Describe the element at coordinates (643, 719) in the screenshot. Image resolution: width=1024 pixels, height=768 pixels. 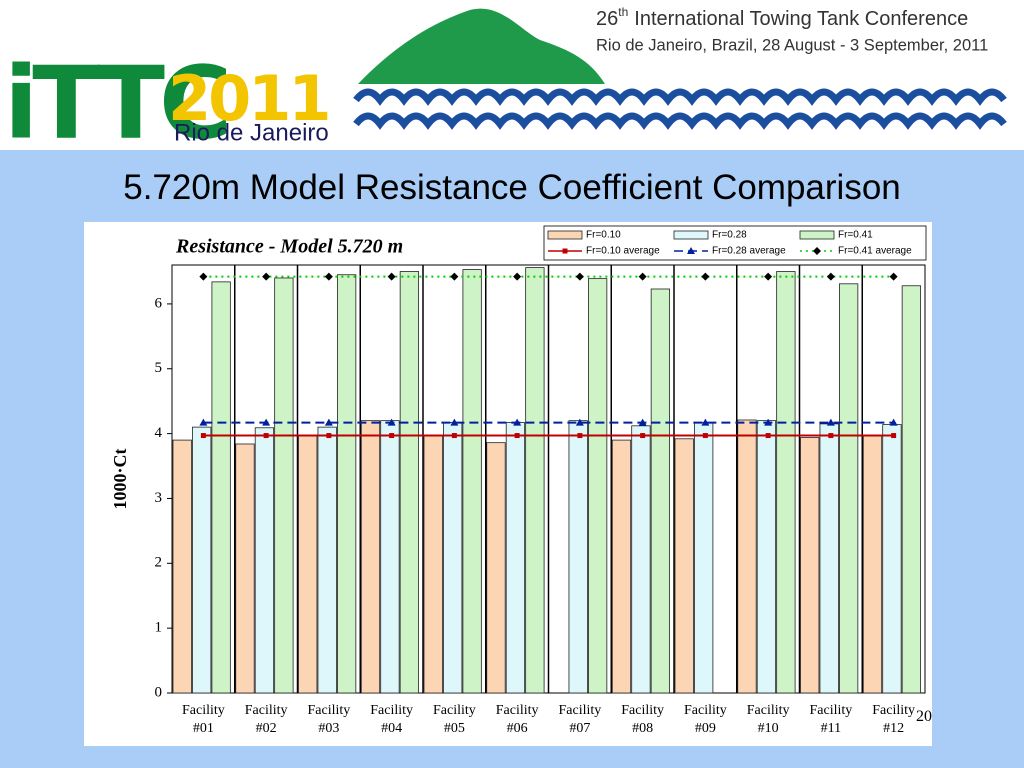
I see `x-tick-label: Facility #08` at that location.